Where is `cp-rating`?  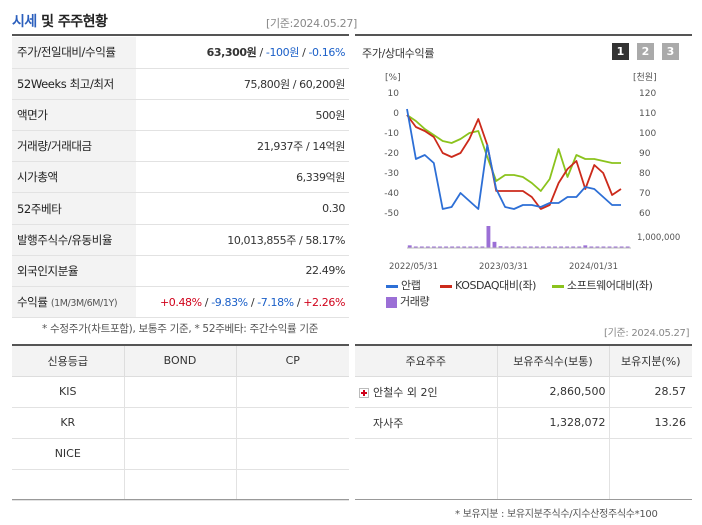
cp-rating is located at coordinates (292, 392).